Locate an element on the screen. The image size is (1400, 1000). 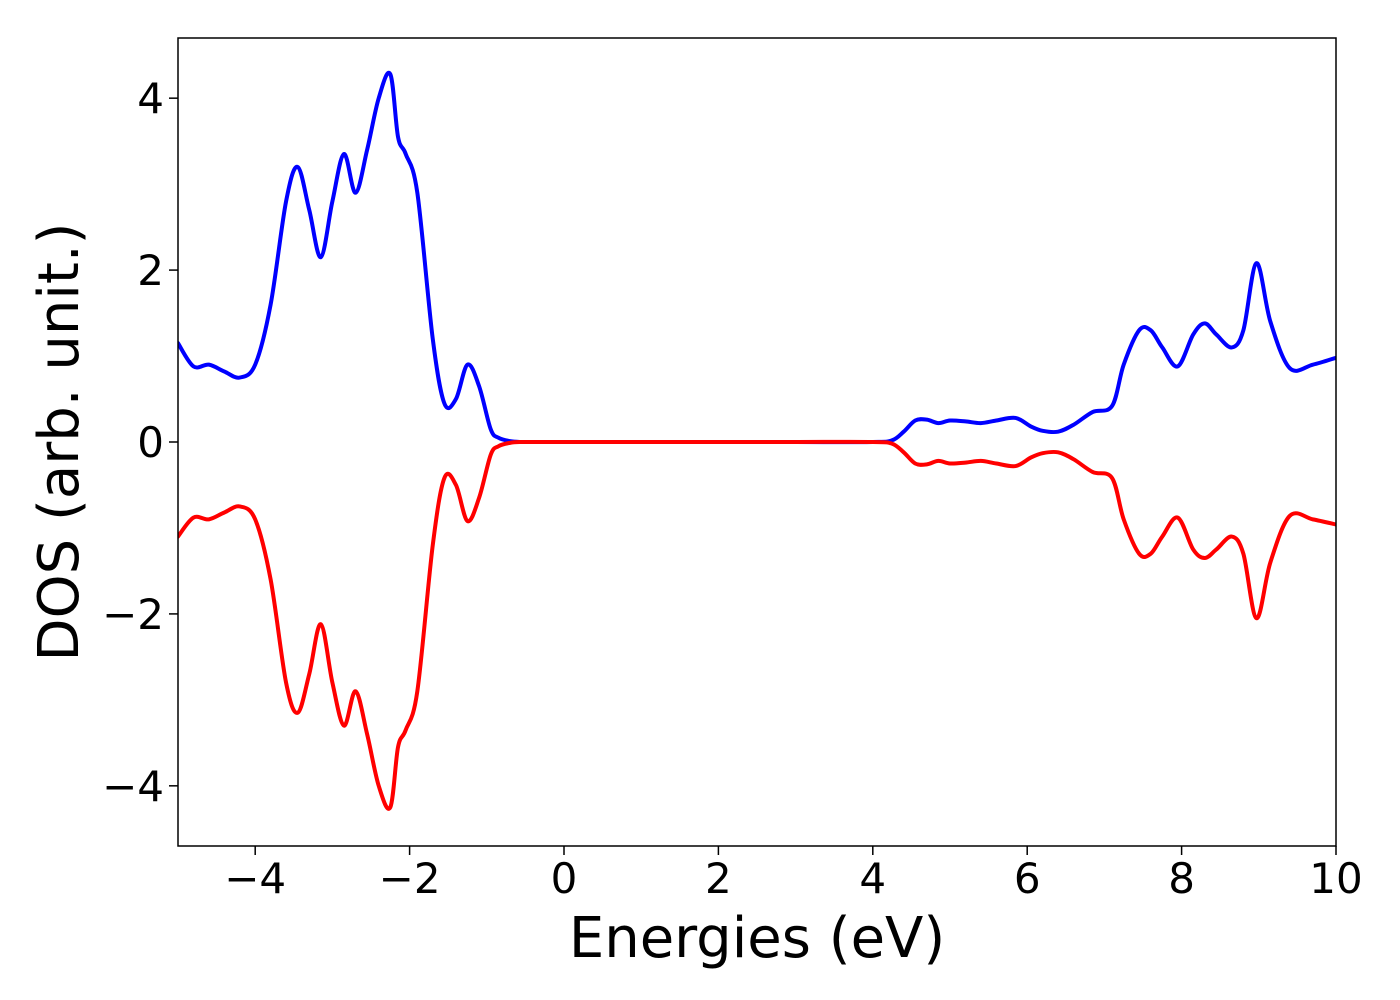
x-tick-label: 2 is located at coordinates (718, 878).